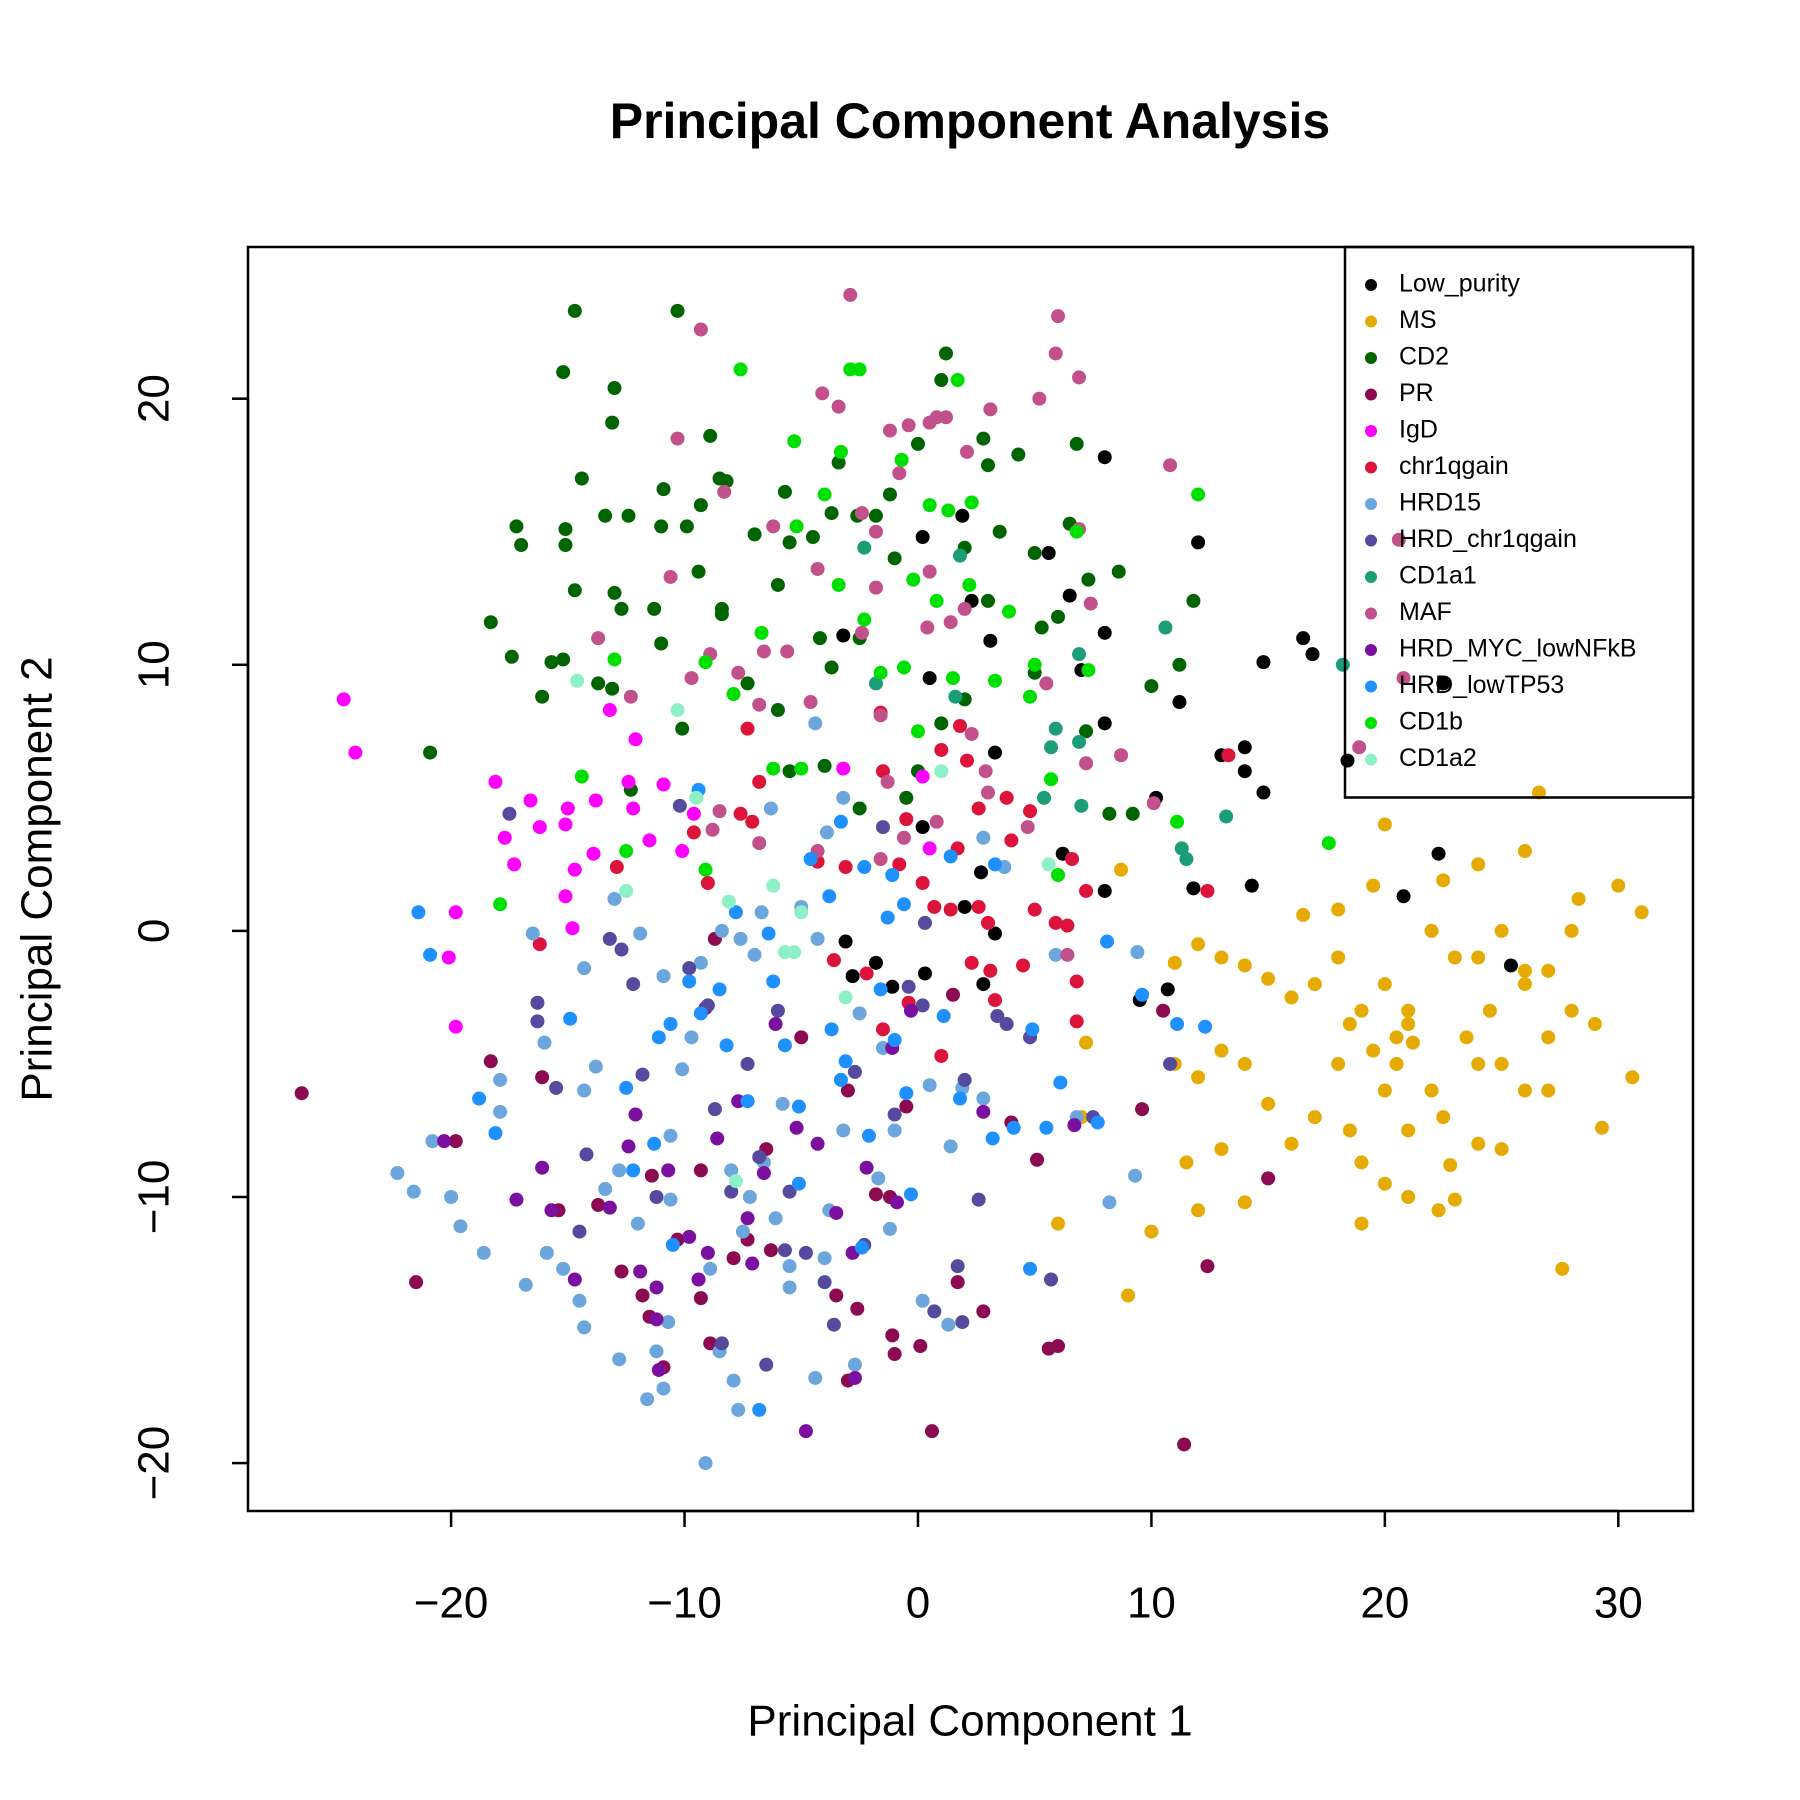  What do you see at coordinates (1431, 722) in the screenshot?
I see `legend-label: CD1b` at bounding box center [1431, 722].